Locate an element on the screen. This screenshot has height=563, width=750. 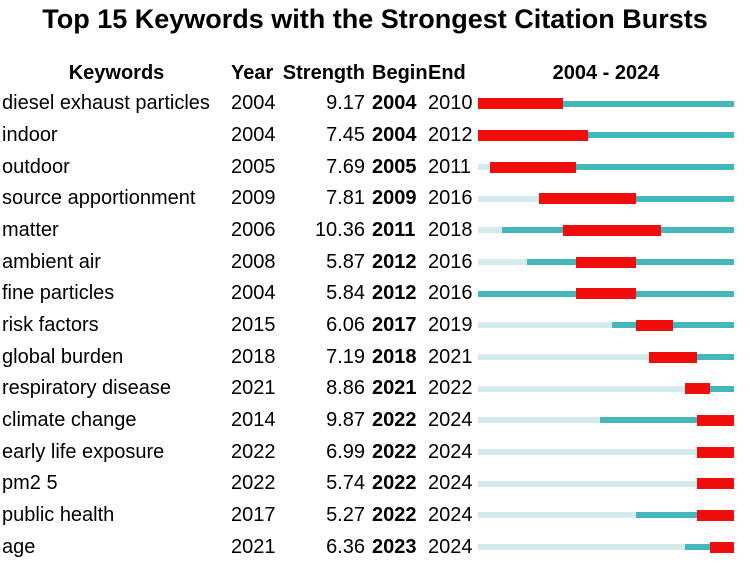
end-value: 2010 is located at coordinates (450, 103).